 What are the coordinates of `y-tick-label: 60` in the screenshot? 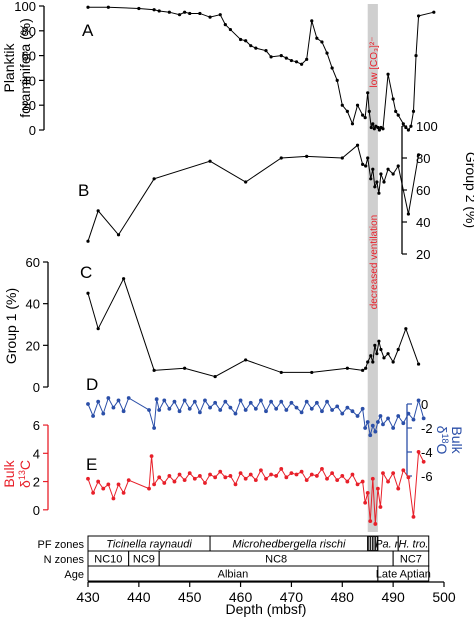 It's located at (33, 262).